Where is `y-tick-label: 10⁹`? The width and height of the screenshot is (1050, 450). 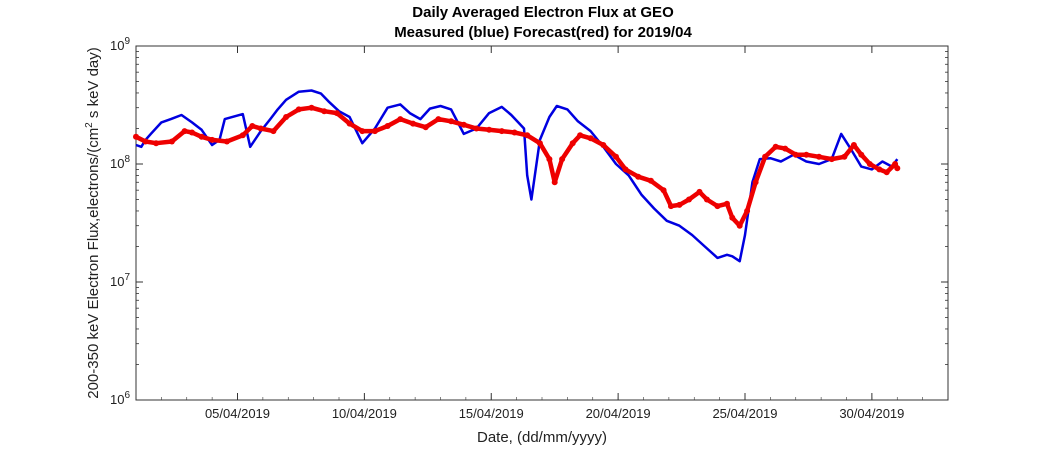 y-tick-label: 10⁹ is located at coordinates (120, 44).